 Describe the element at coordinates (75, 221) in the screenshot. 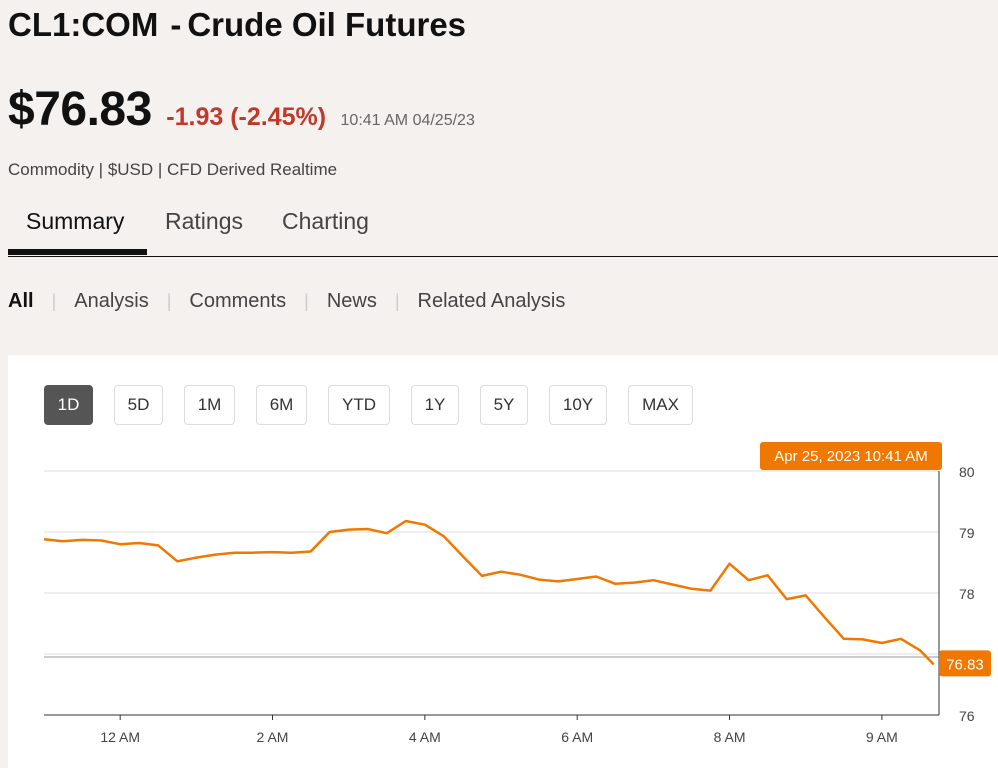

I see `tab-summary: Summary` at that location.